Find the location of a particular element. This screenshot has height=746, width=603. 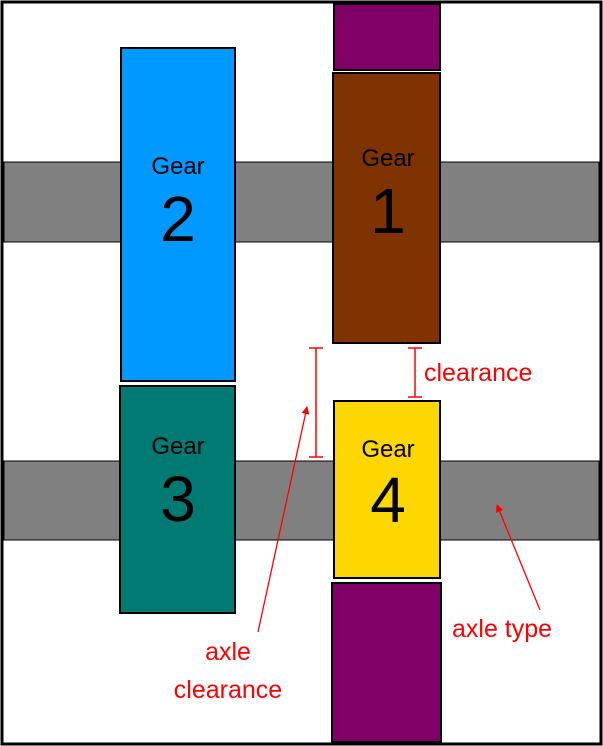

bottom-spacer is located at coordinates (386, 662).